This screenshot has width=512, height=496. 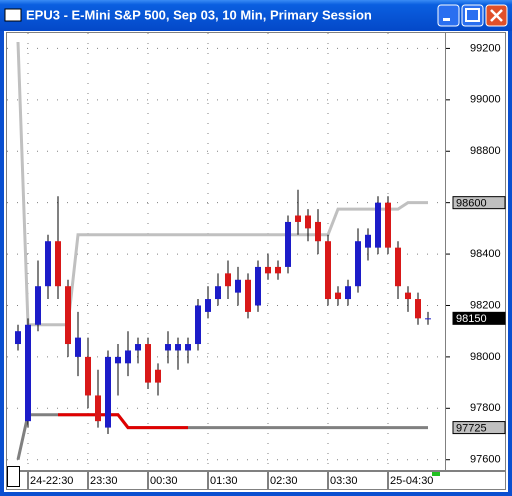 I want to click on price-axis, so click(x=475, y=251).